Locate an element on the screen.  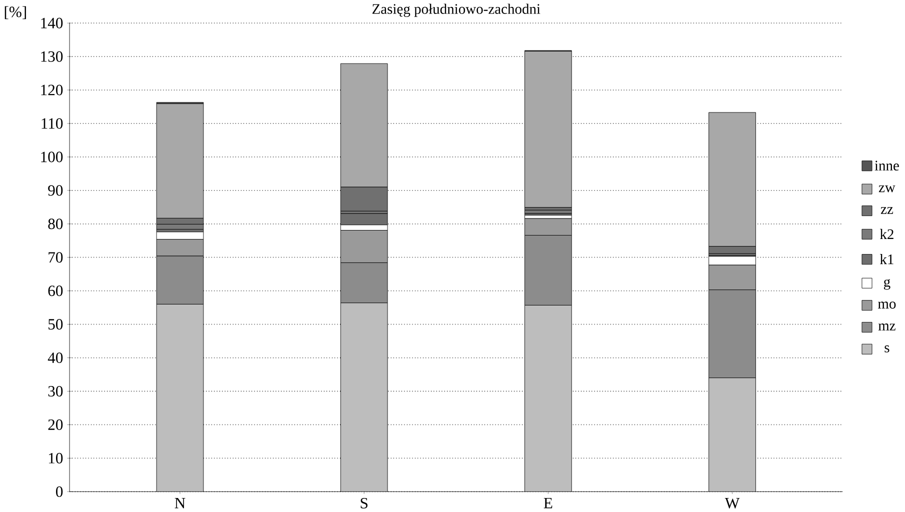
x-tick-label: S is located at coordinates (364, 503).